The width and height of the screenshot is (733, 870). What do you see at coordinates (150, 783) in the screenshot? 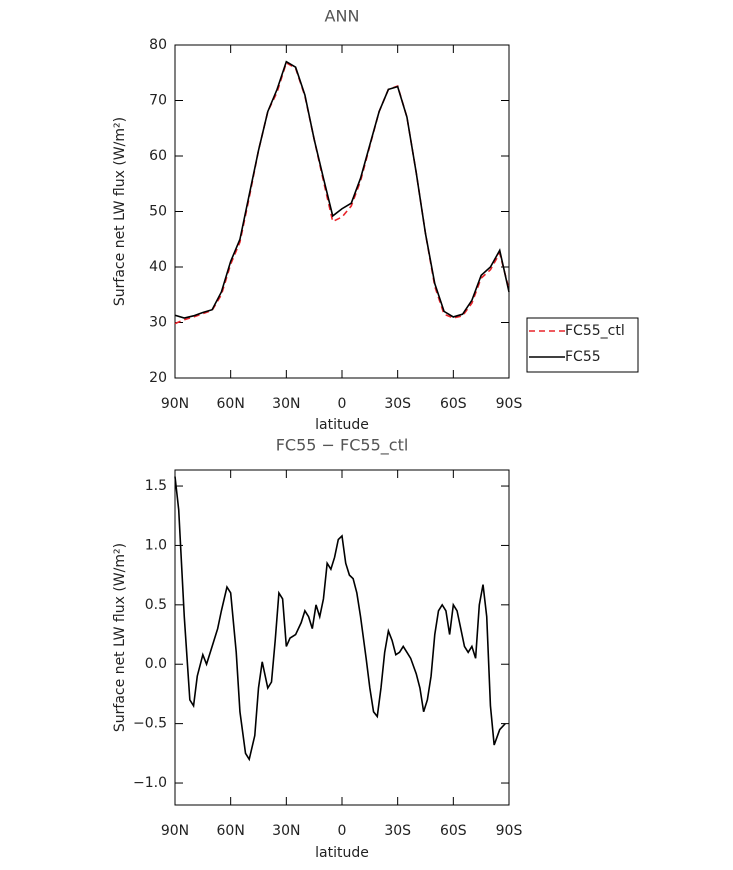
I see `y-tick-label: −1.0` at bounding box center [150, 783].